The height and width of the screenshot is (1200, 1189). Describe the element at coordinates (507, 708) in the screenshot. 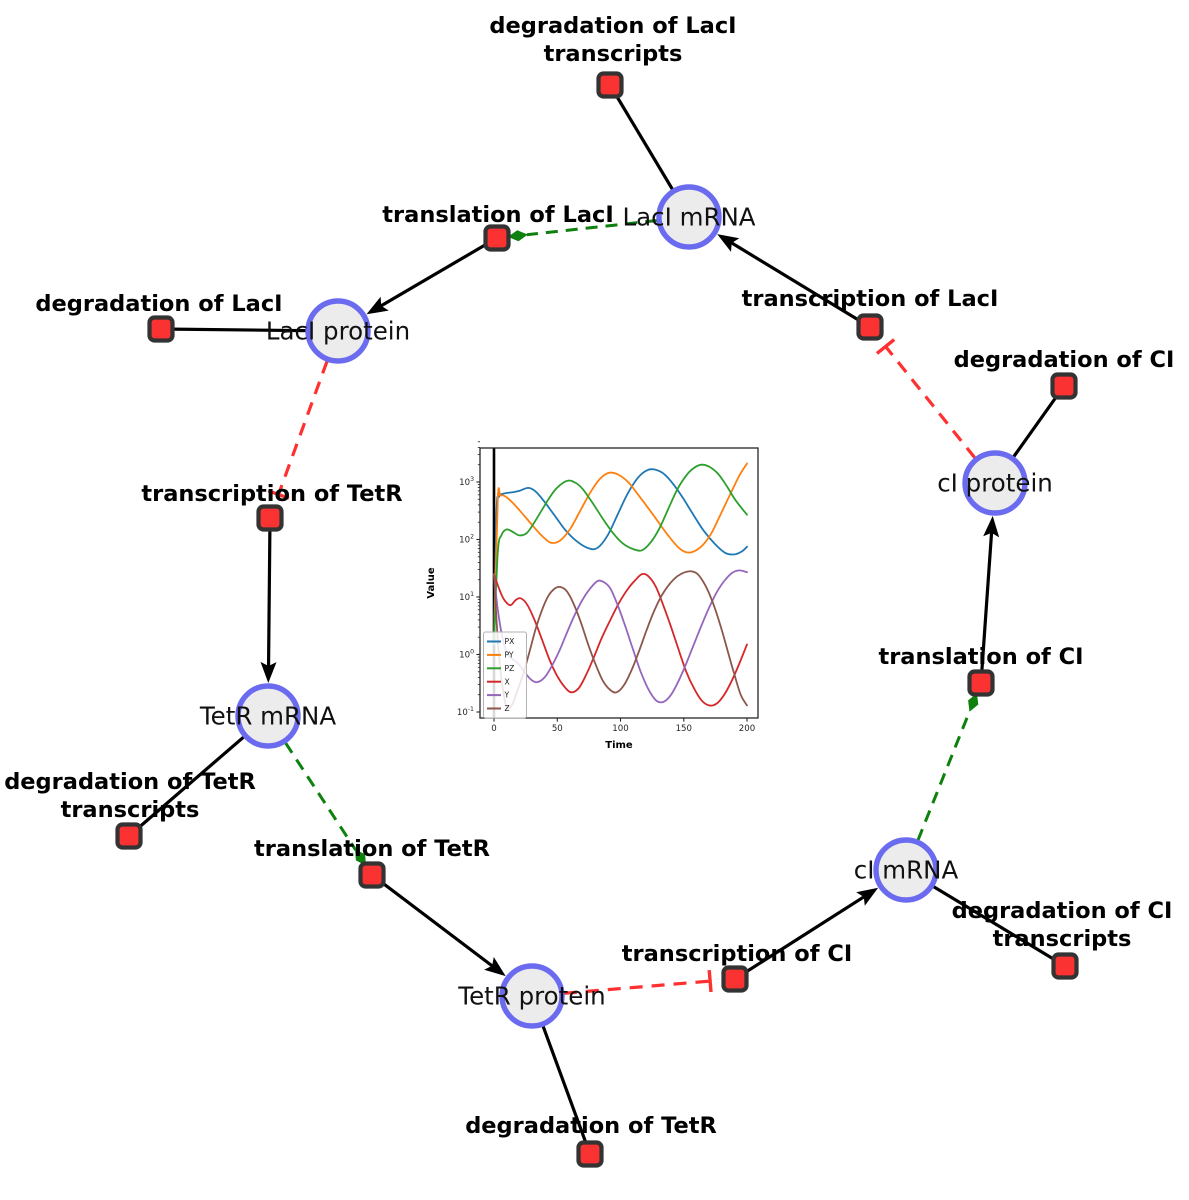

I see `legend-label-Z: Z` at that location.